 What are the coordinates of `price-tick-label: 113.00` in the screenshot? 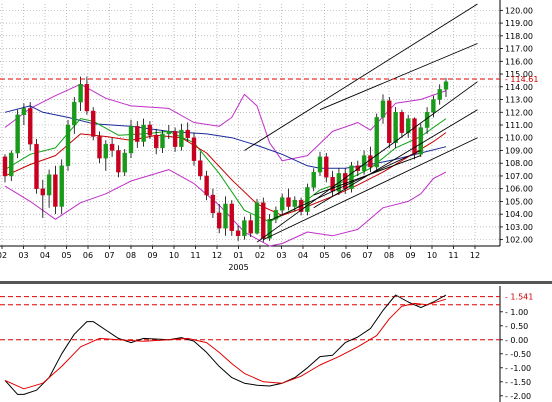 It's located at (519, 100).